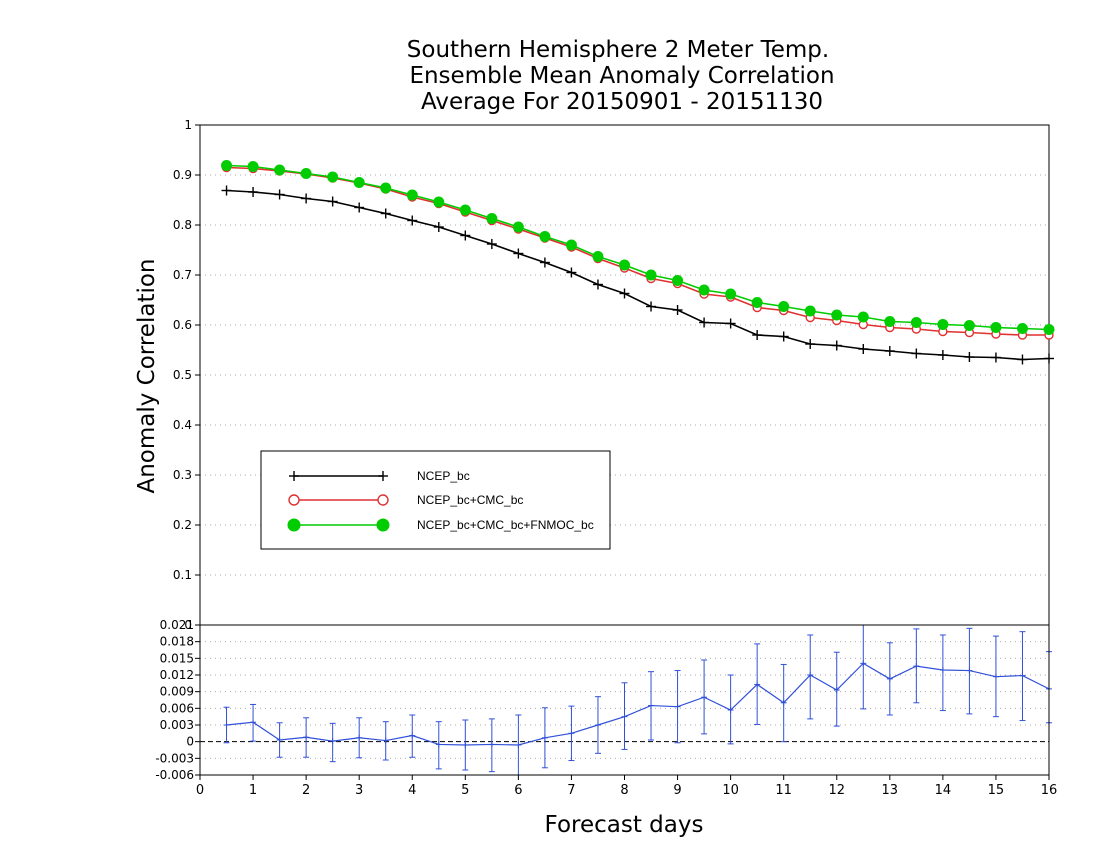  Describe the element at coordinates (182, 375) in the screenshot. I see `y-tick-label: 0.5` at that location.